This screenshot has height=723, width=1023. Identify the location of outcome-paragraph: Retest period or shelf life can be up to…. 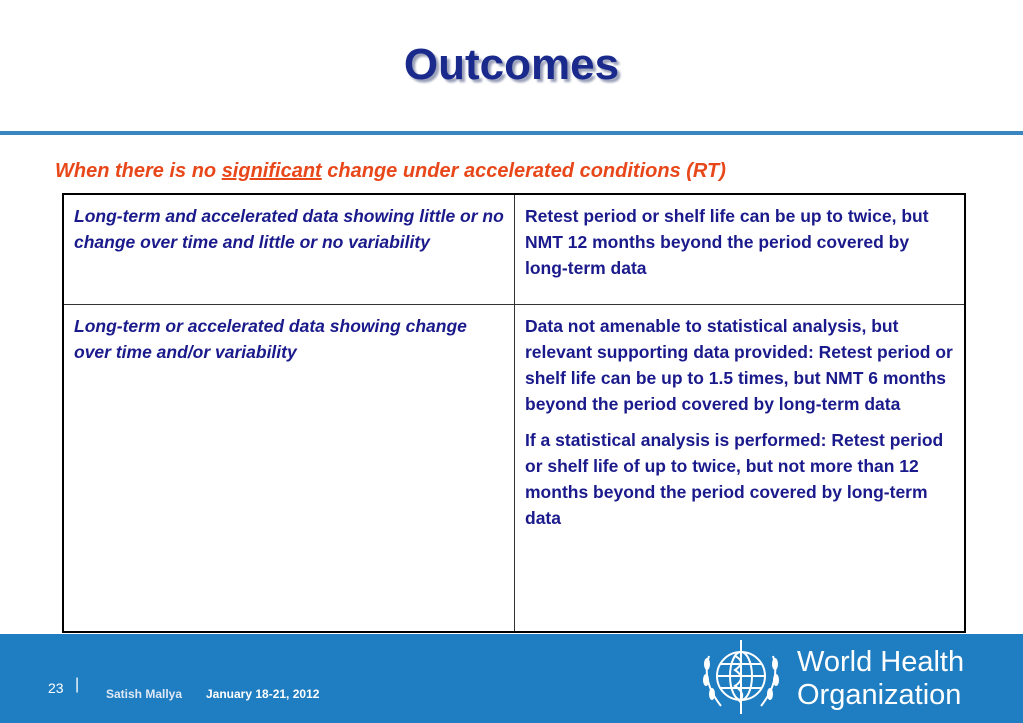
(727, 242).